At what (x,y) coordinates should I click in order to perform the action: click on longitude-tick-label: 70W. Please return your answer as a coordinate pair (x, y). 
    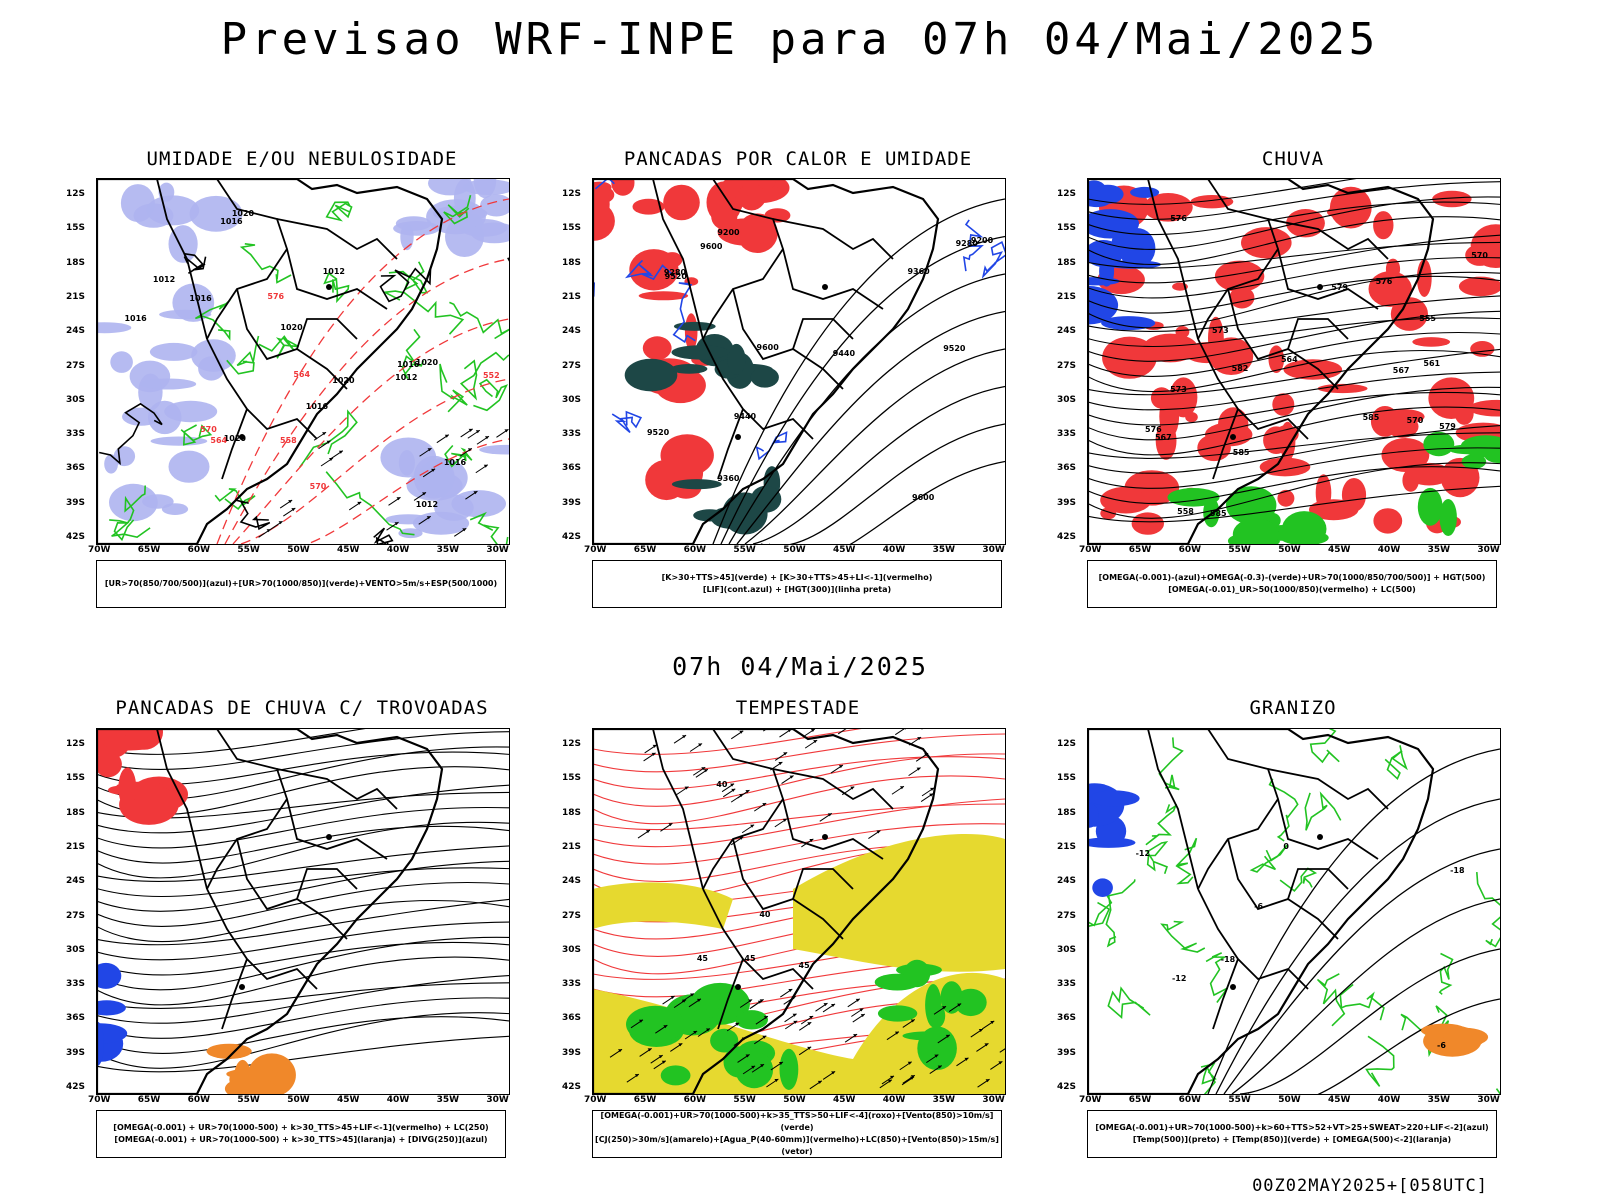
    Looking at the image, I should click on (99, 550).